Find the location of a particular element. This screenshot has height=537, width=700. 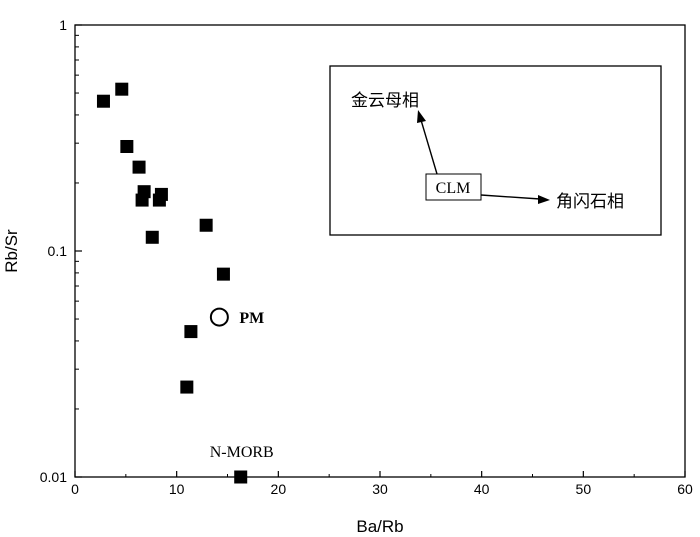

clm-box is located at coordinates (453, 187).